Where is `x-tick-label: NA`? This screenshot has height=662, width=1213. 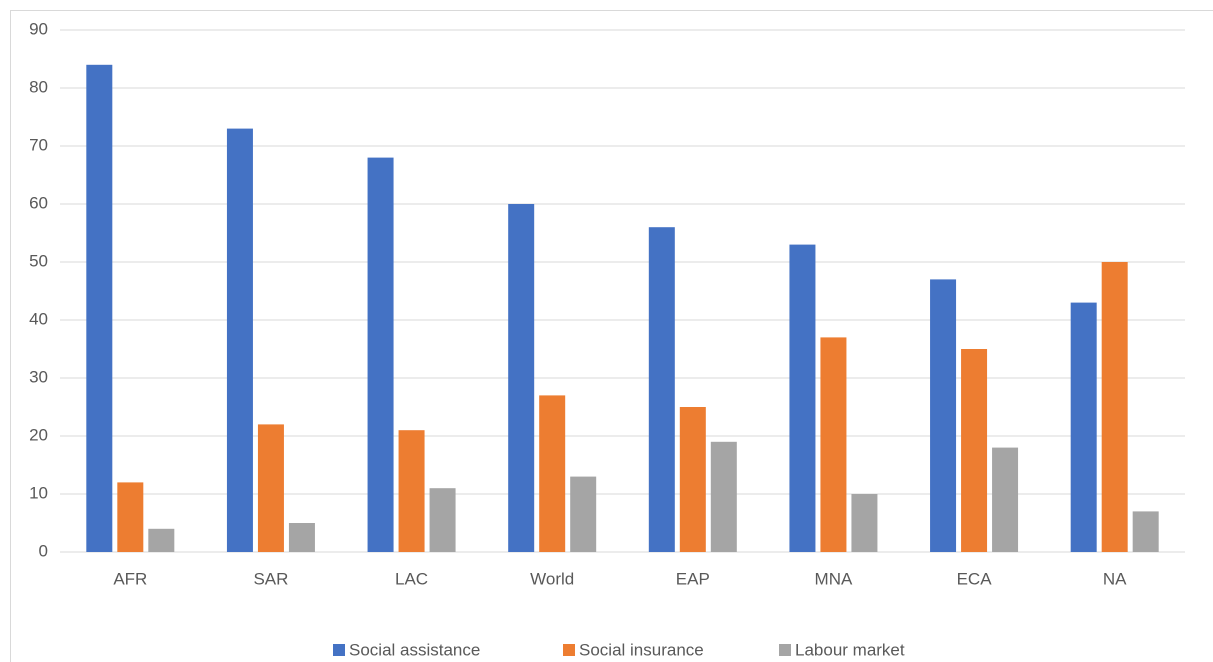 x-tick-label: NA is located at coordinates (1115, 578).